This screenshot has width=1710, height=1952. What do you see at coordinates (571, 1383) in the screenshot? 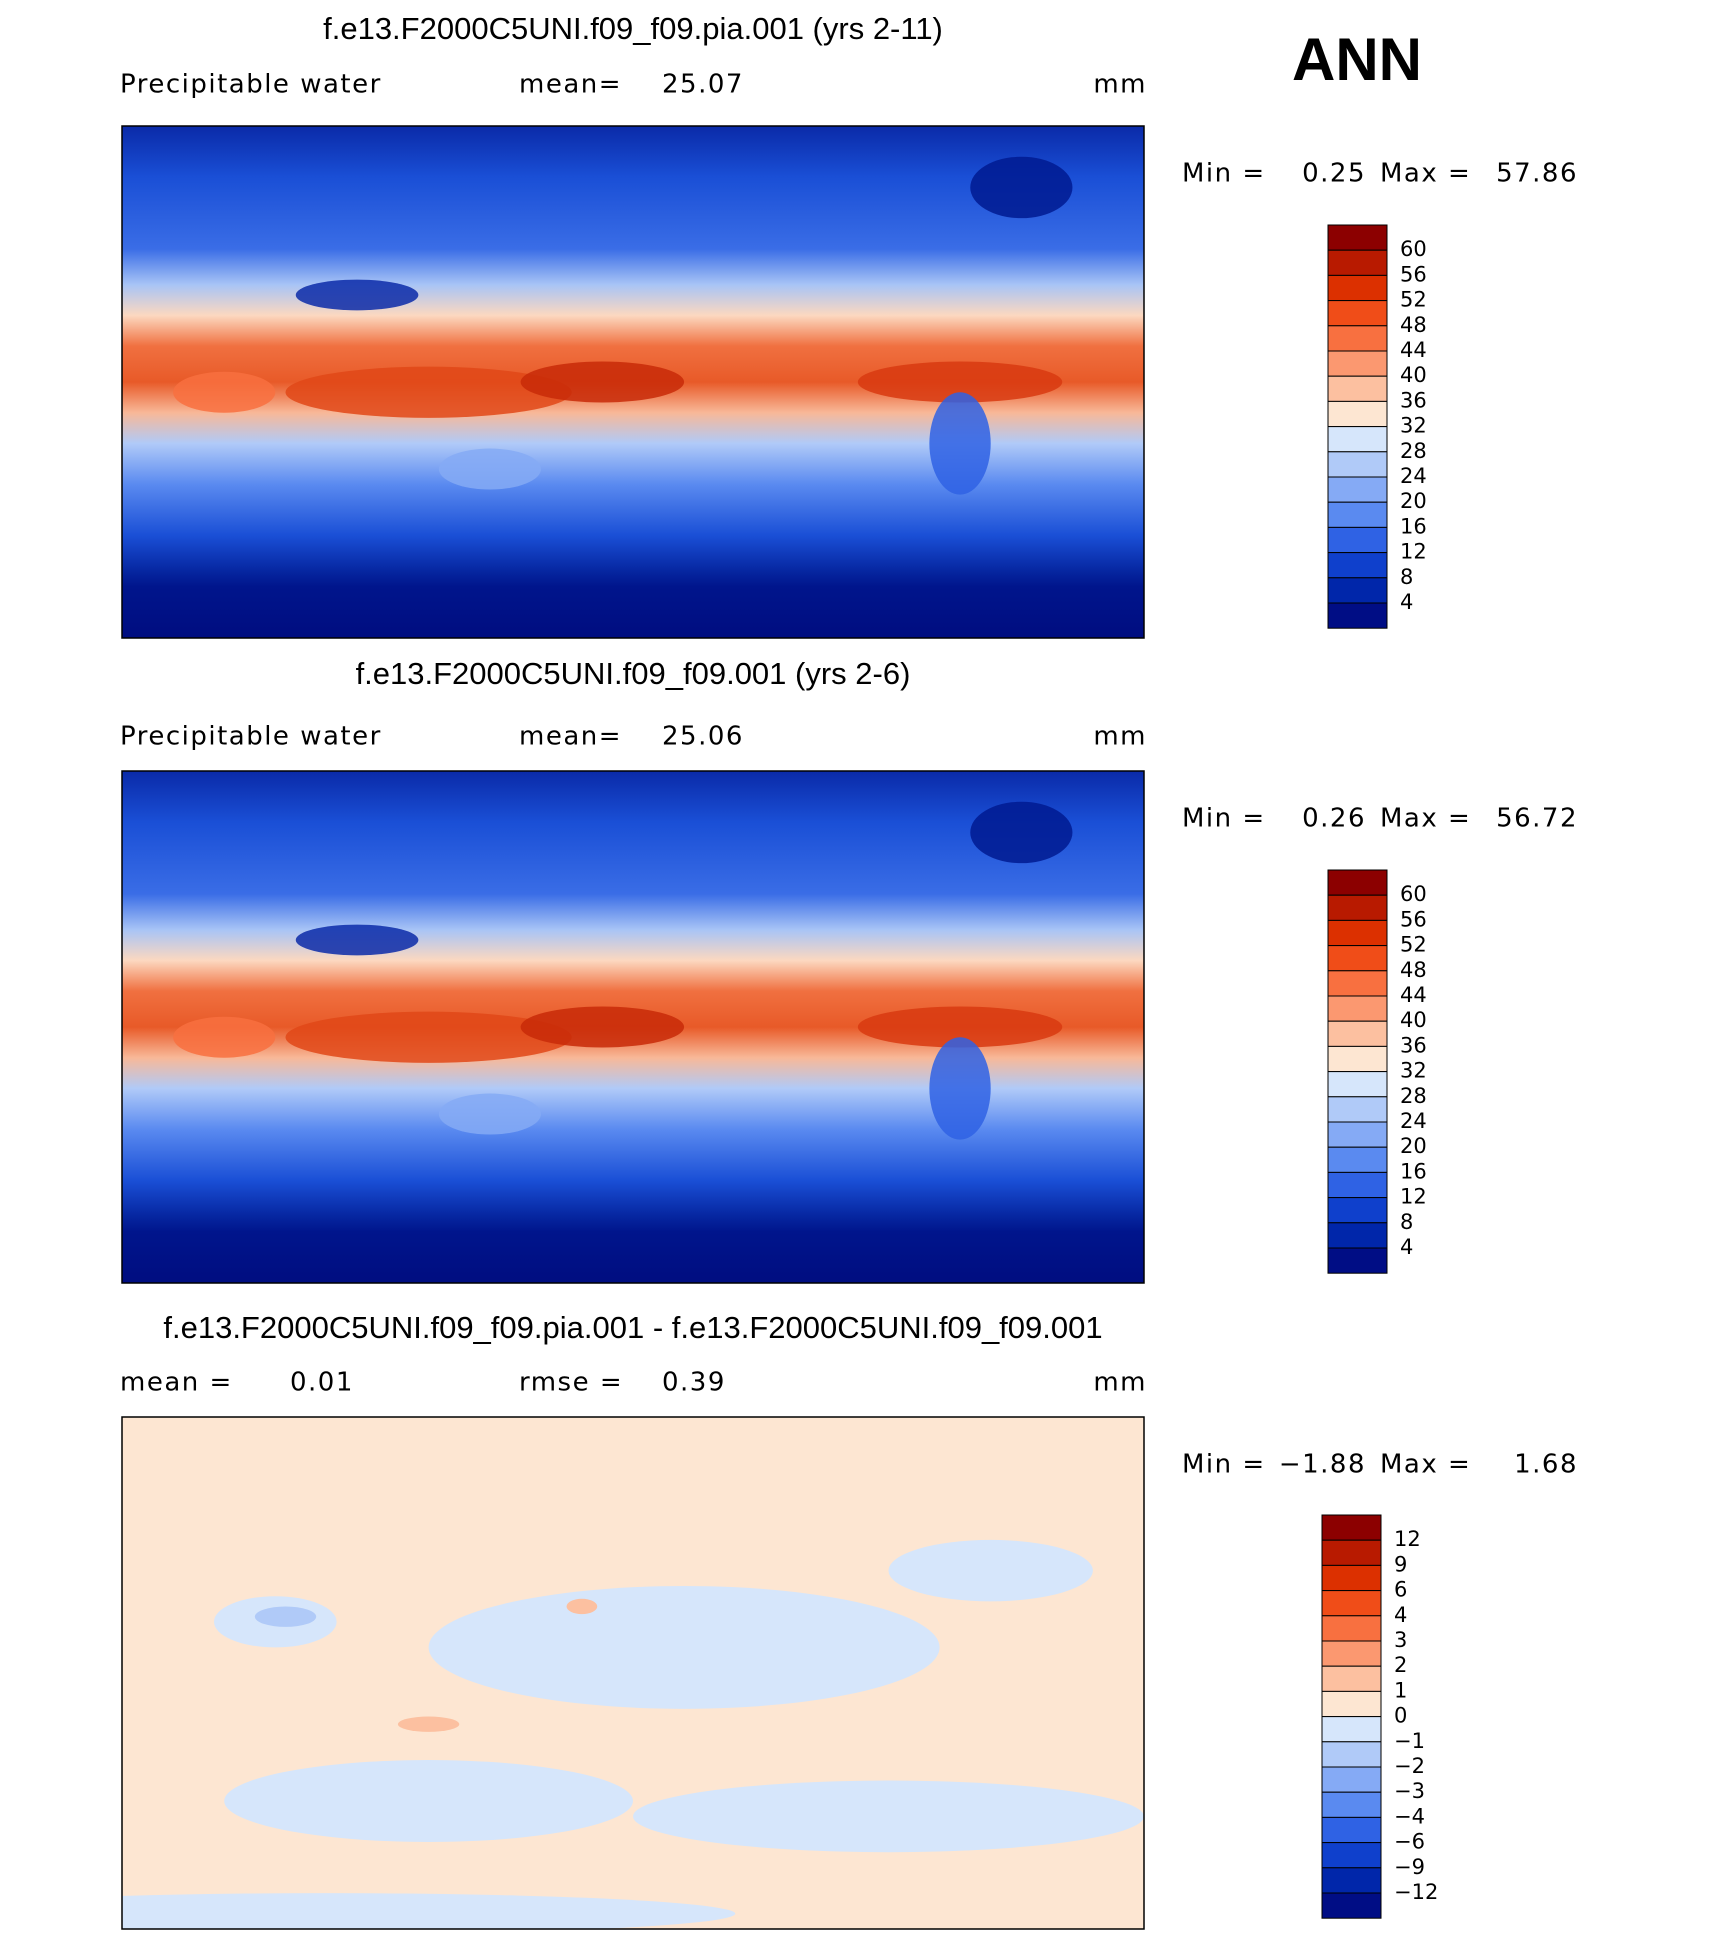
I see `center-label: rmse =` at bounding box center [571, 1383].